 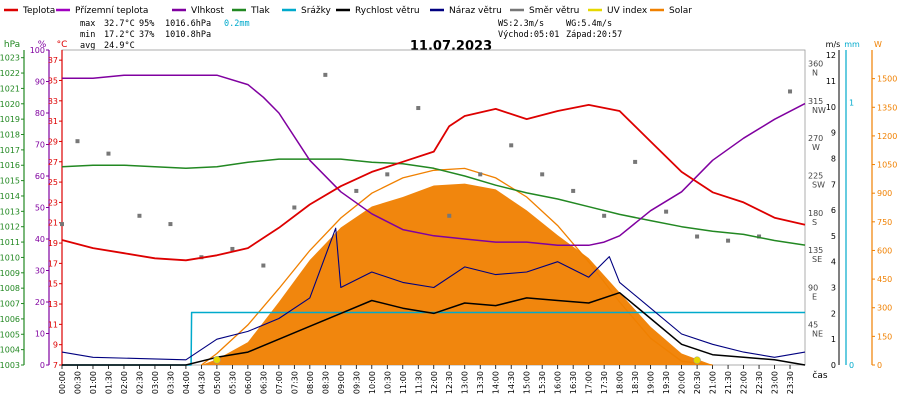 I want to click on legend-label: Vlhkost, so click(x=207, y=11).